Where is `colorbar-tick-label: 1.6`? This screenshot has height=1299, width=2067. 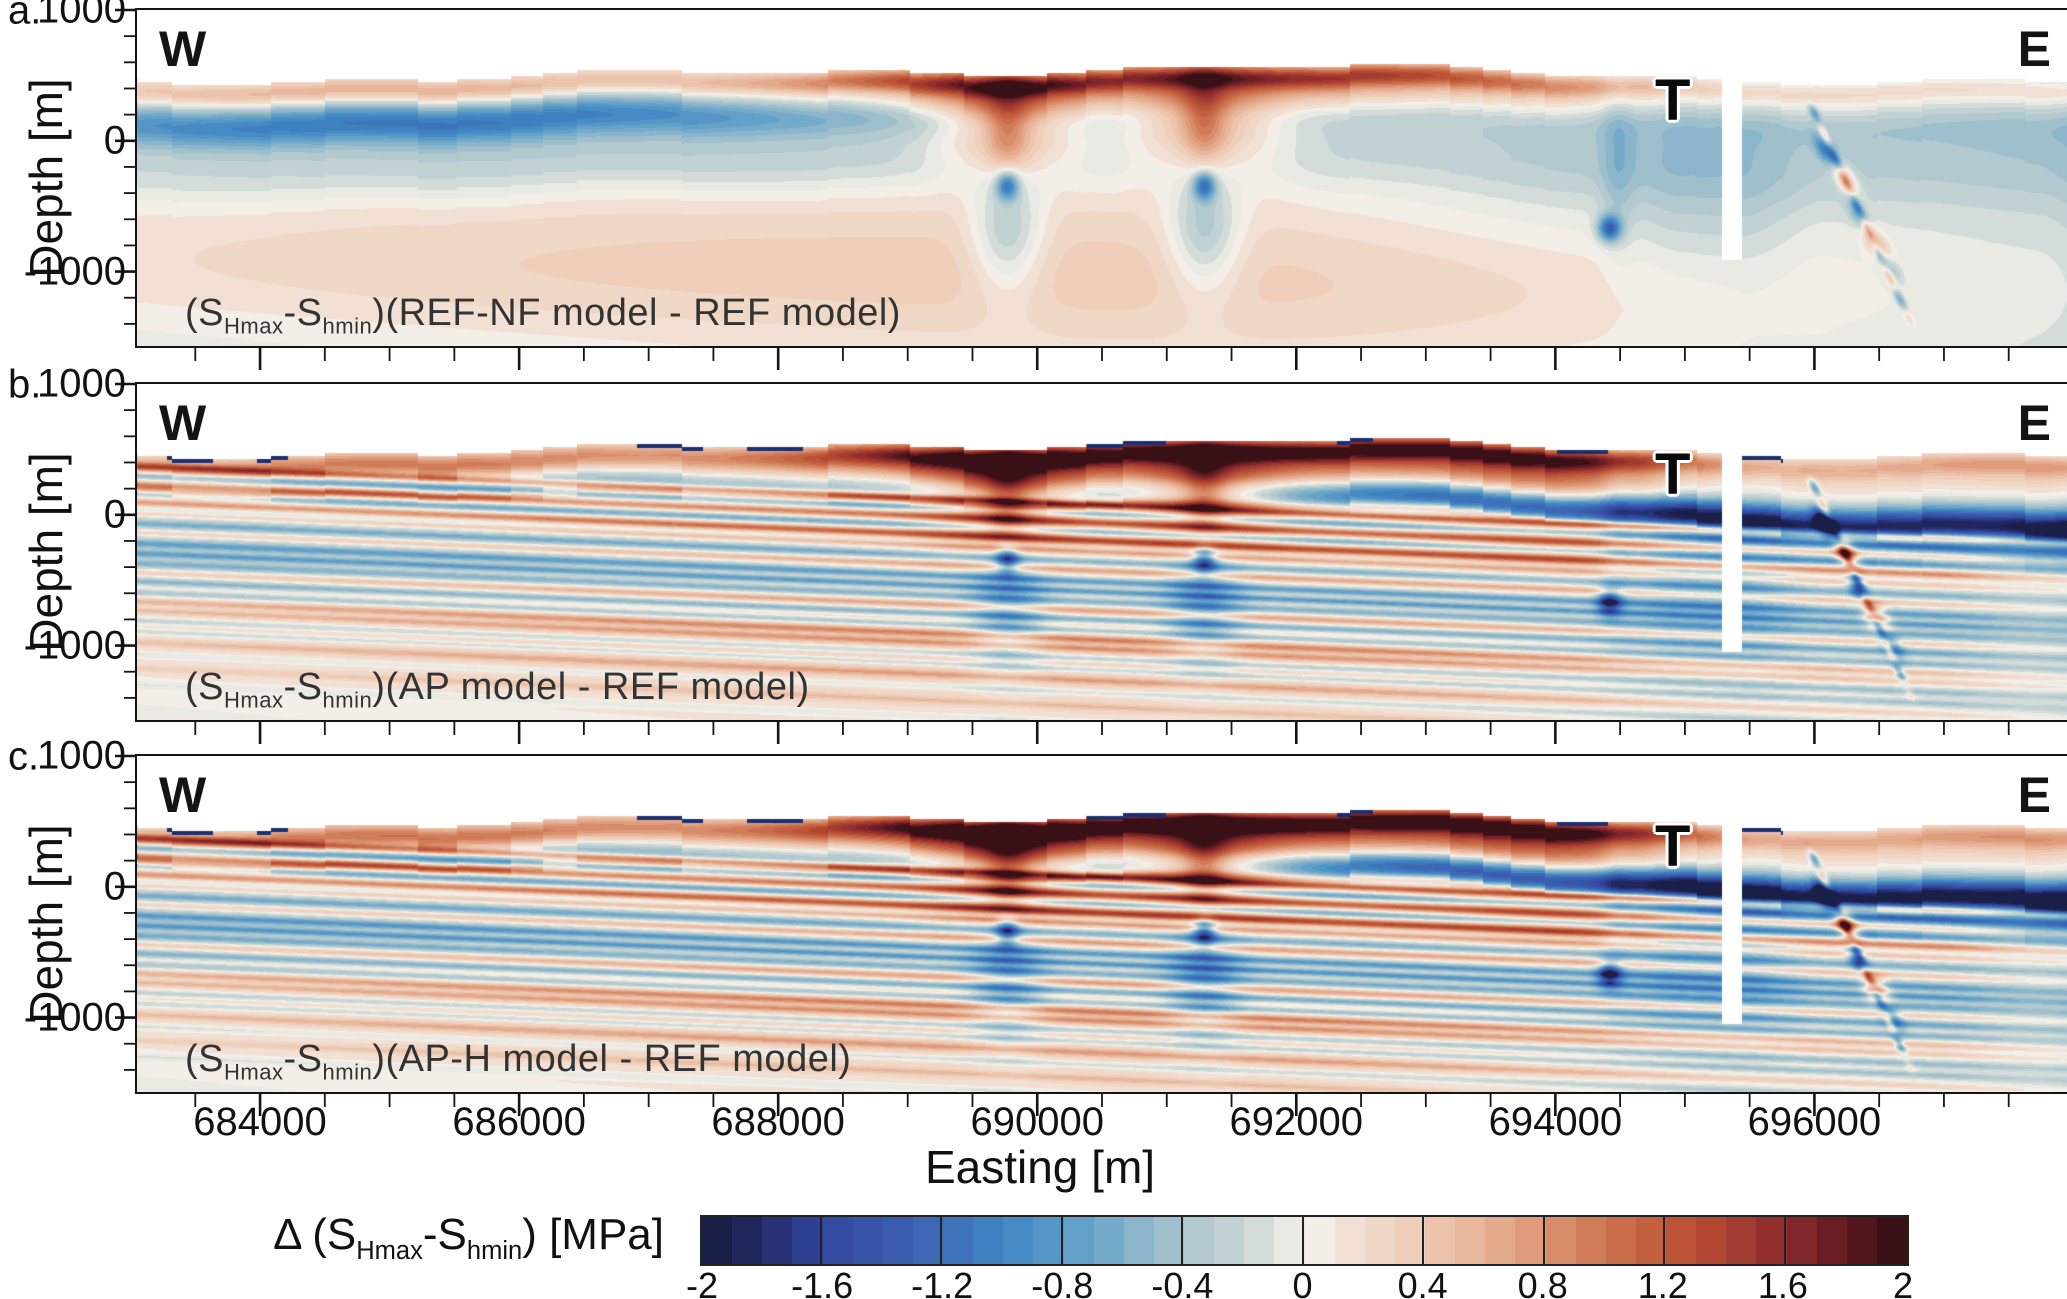 colorbar-tick-label: 1.6 is located at coordinates (1782, 1282).